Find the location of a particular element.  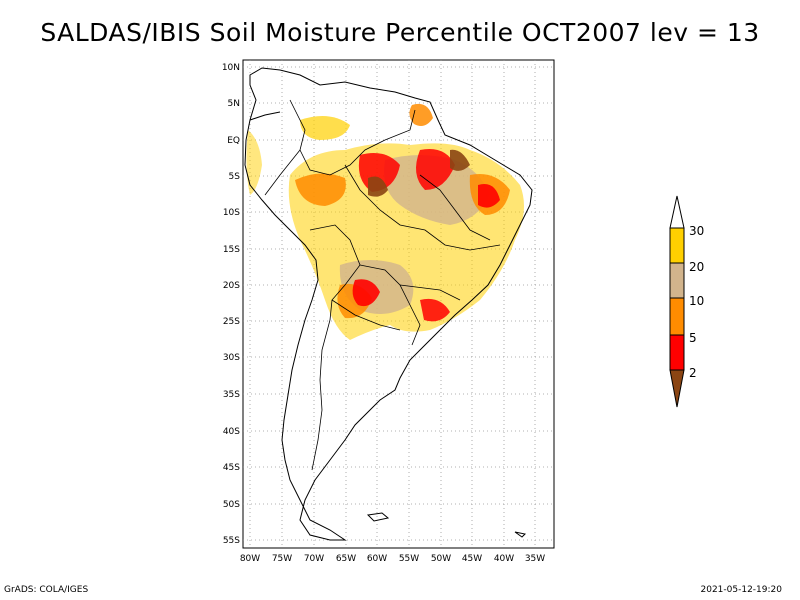

lon-tick-label: 75W is located at coordinates (282, 559).